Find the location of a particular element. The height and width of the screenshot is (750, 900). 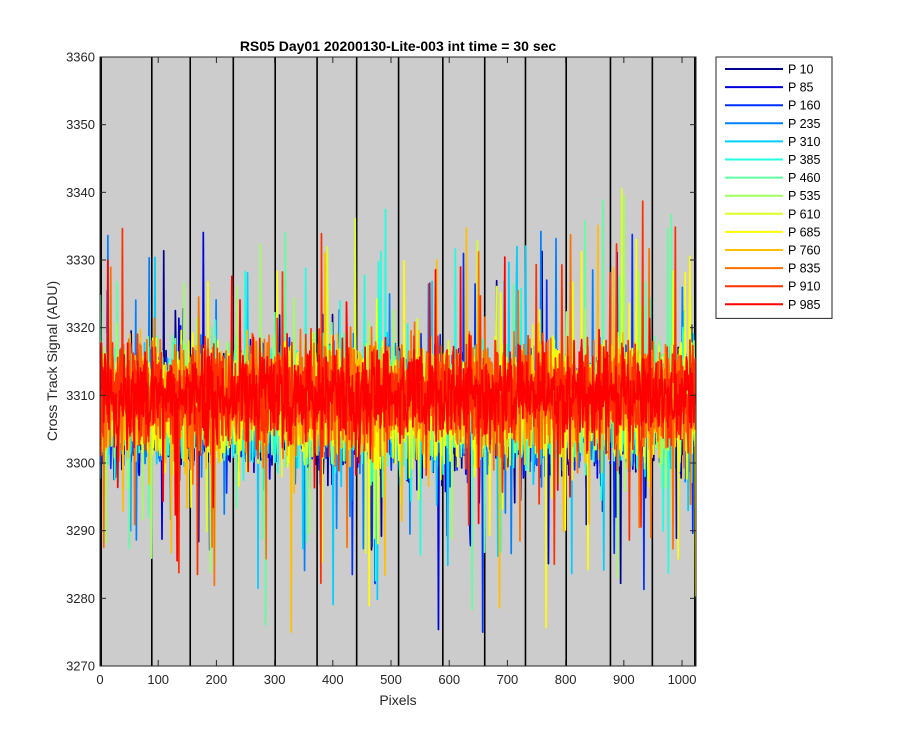

legend-item: P 85 is located at coordinates (769, 88).